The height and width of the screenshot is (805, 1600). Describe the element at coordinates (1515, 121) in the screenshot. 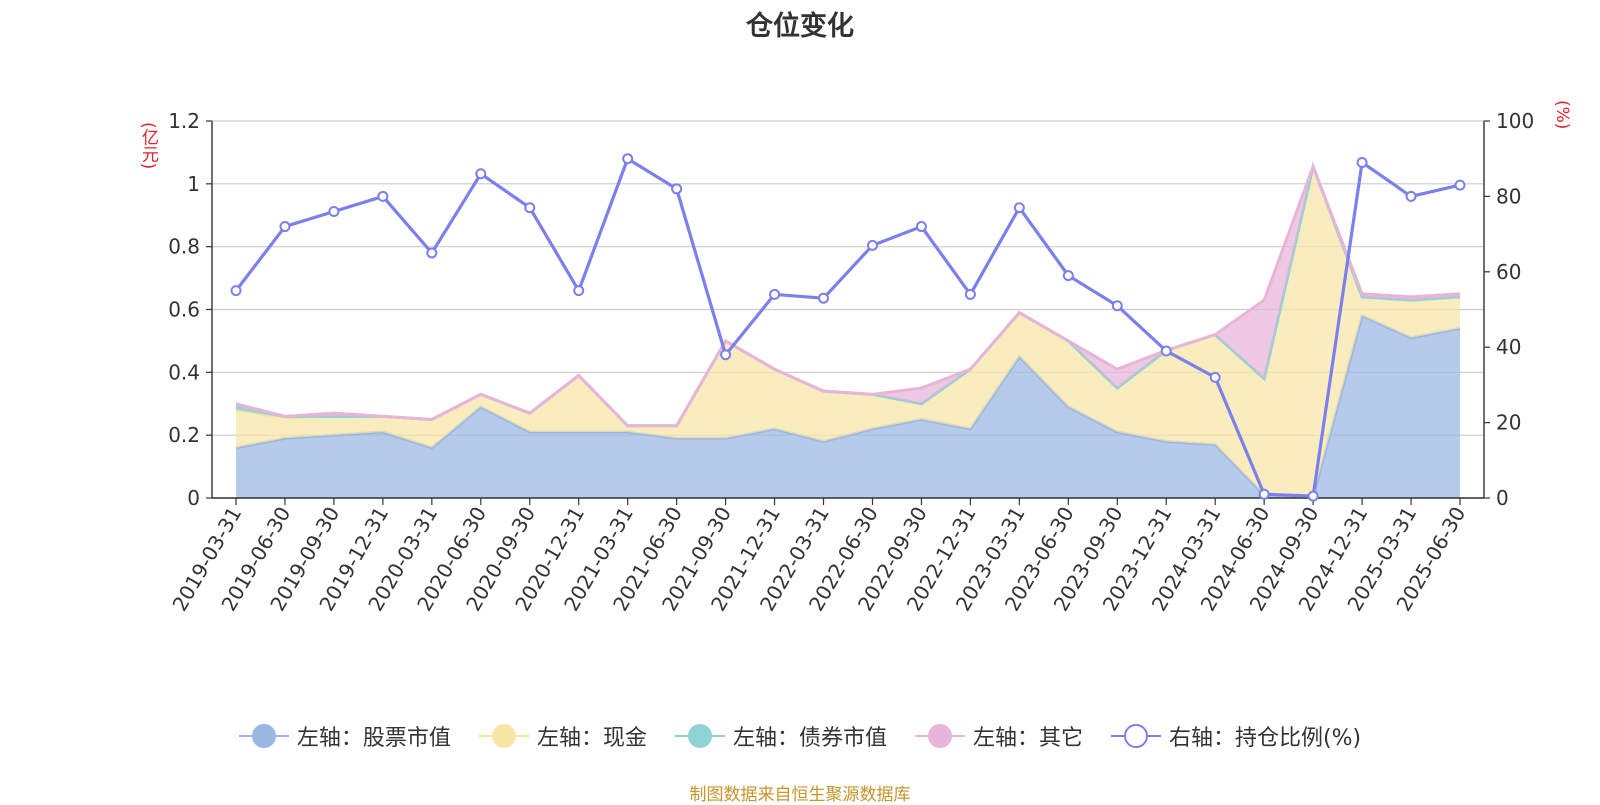

I see `right-tick-label: 100` at that location.